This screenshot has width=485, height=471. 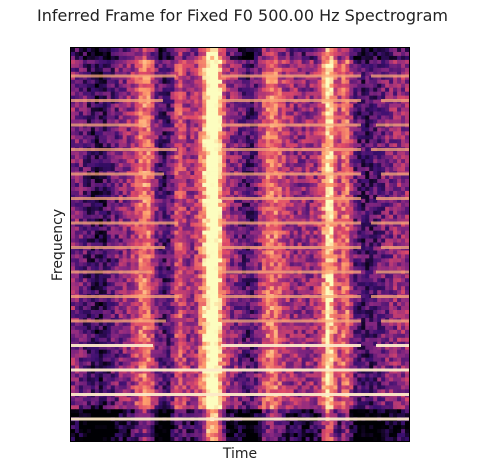 What do you see at coordinates (240, 454) in the screenshot?
I see `x-axis-label: Time` at bounding box center [240, 454].